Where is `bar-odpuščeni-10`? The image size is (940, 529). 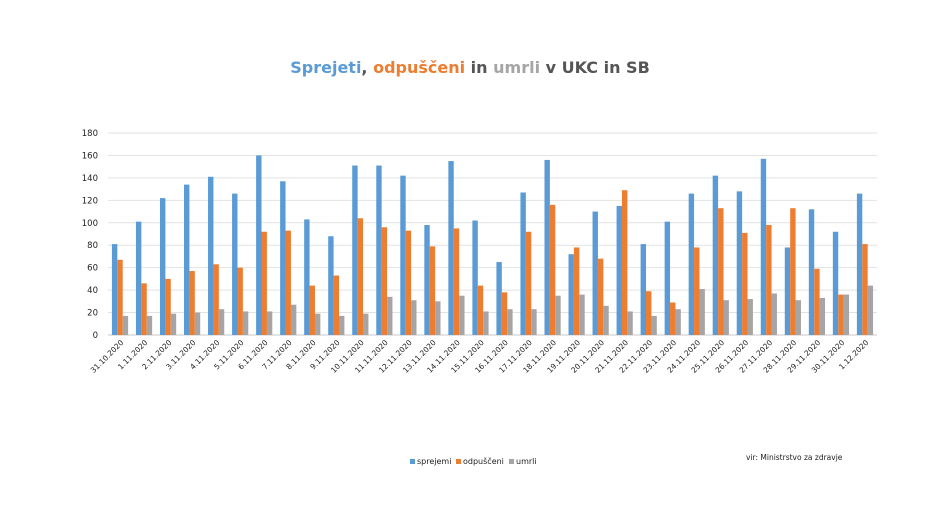
bar-odpuščeni-10 is located at coordinates (360, 276).